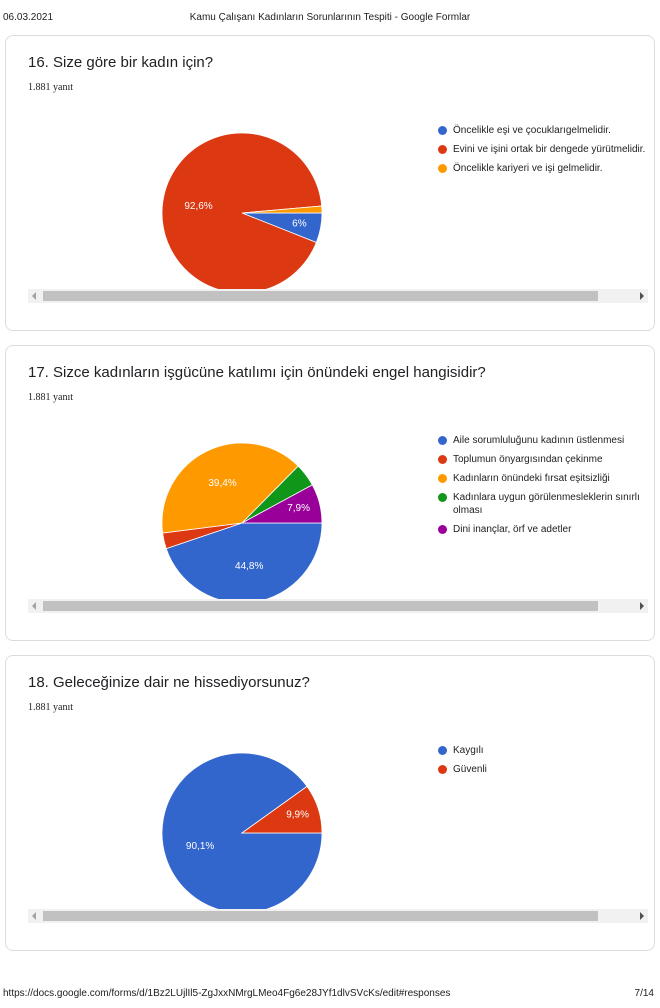  Describe the element at coordinates (200, 846) in the screenshot. I see `pie-data-label: 90,1%` at that location.